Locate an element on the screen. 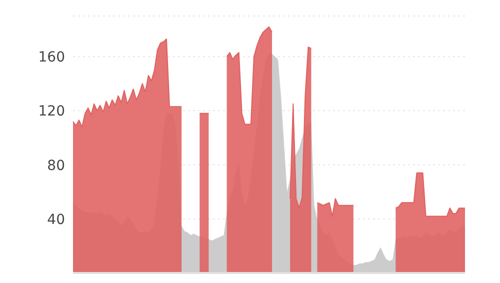  y-tick-label: 160 is located at coordinates (51, 58).